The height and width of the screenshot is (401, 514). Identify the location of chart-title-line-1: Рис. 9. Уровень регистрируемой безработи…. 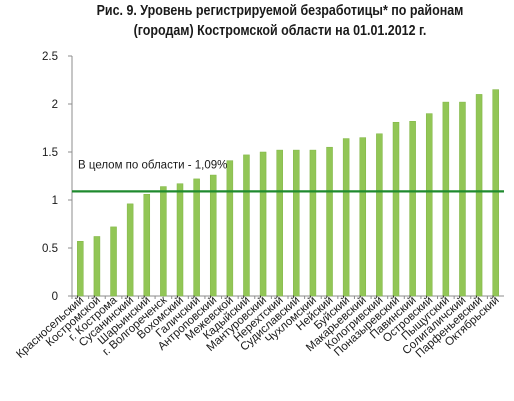
(280, 11).